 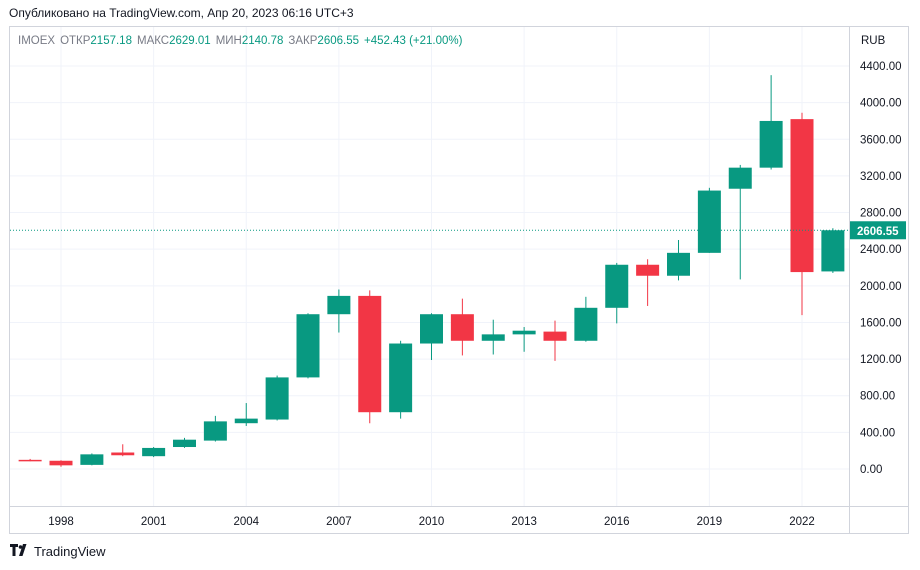 I want to click on candle-2021, so click(x=771, y=122).